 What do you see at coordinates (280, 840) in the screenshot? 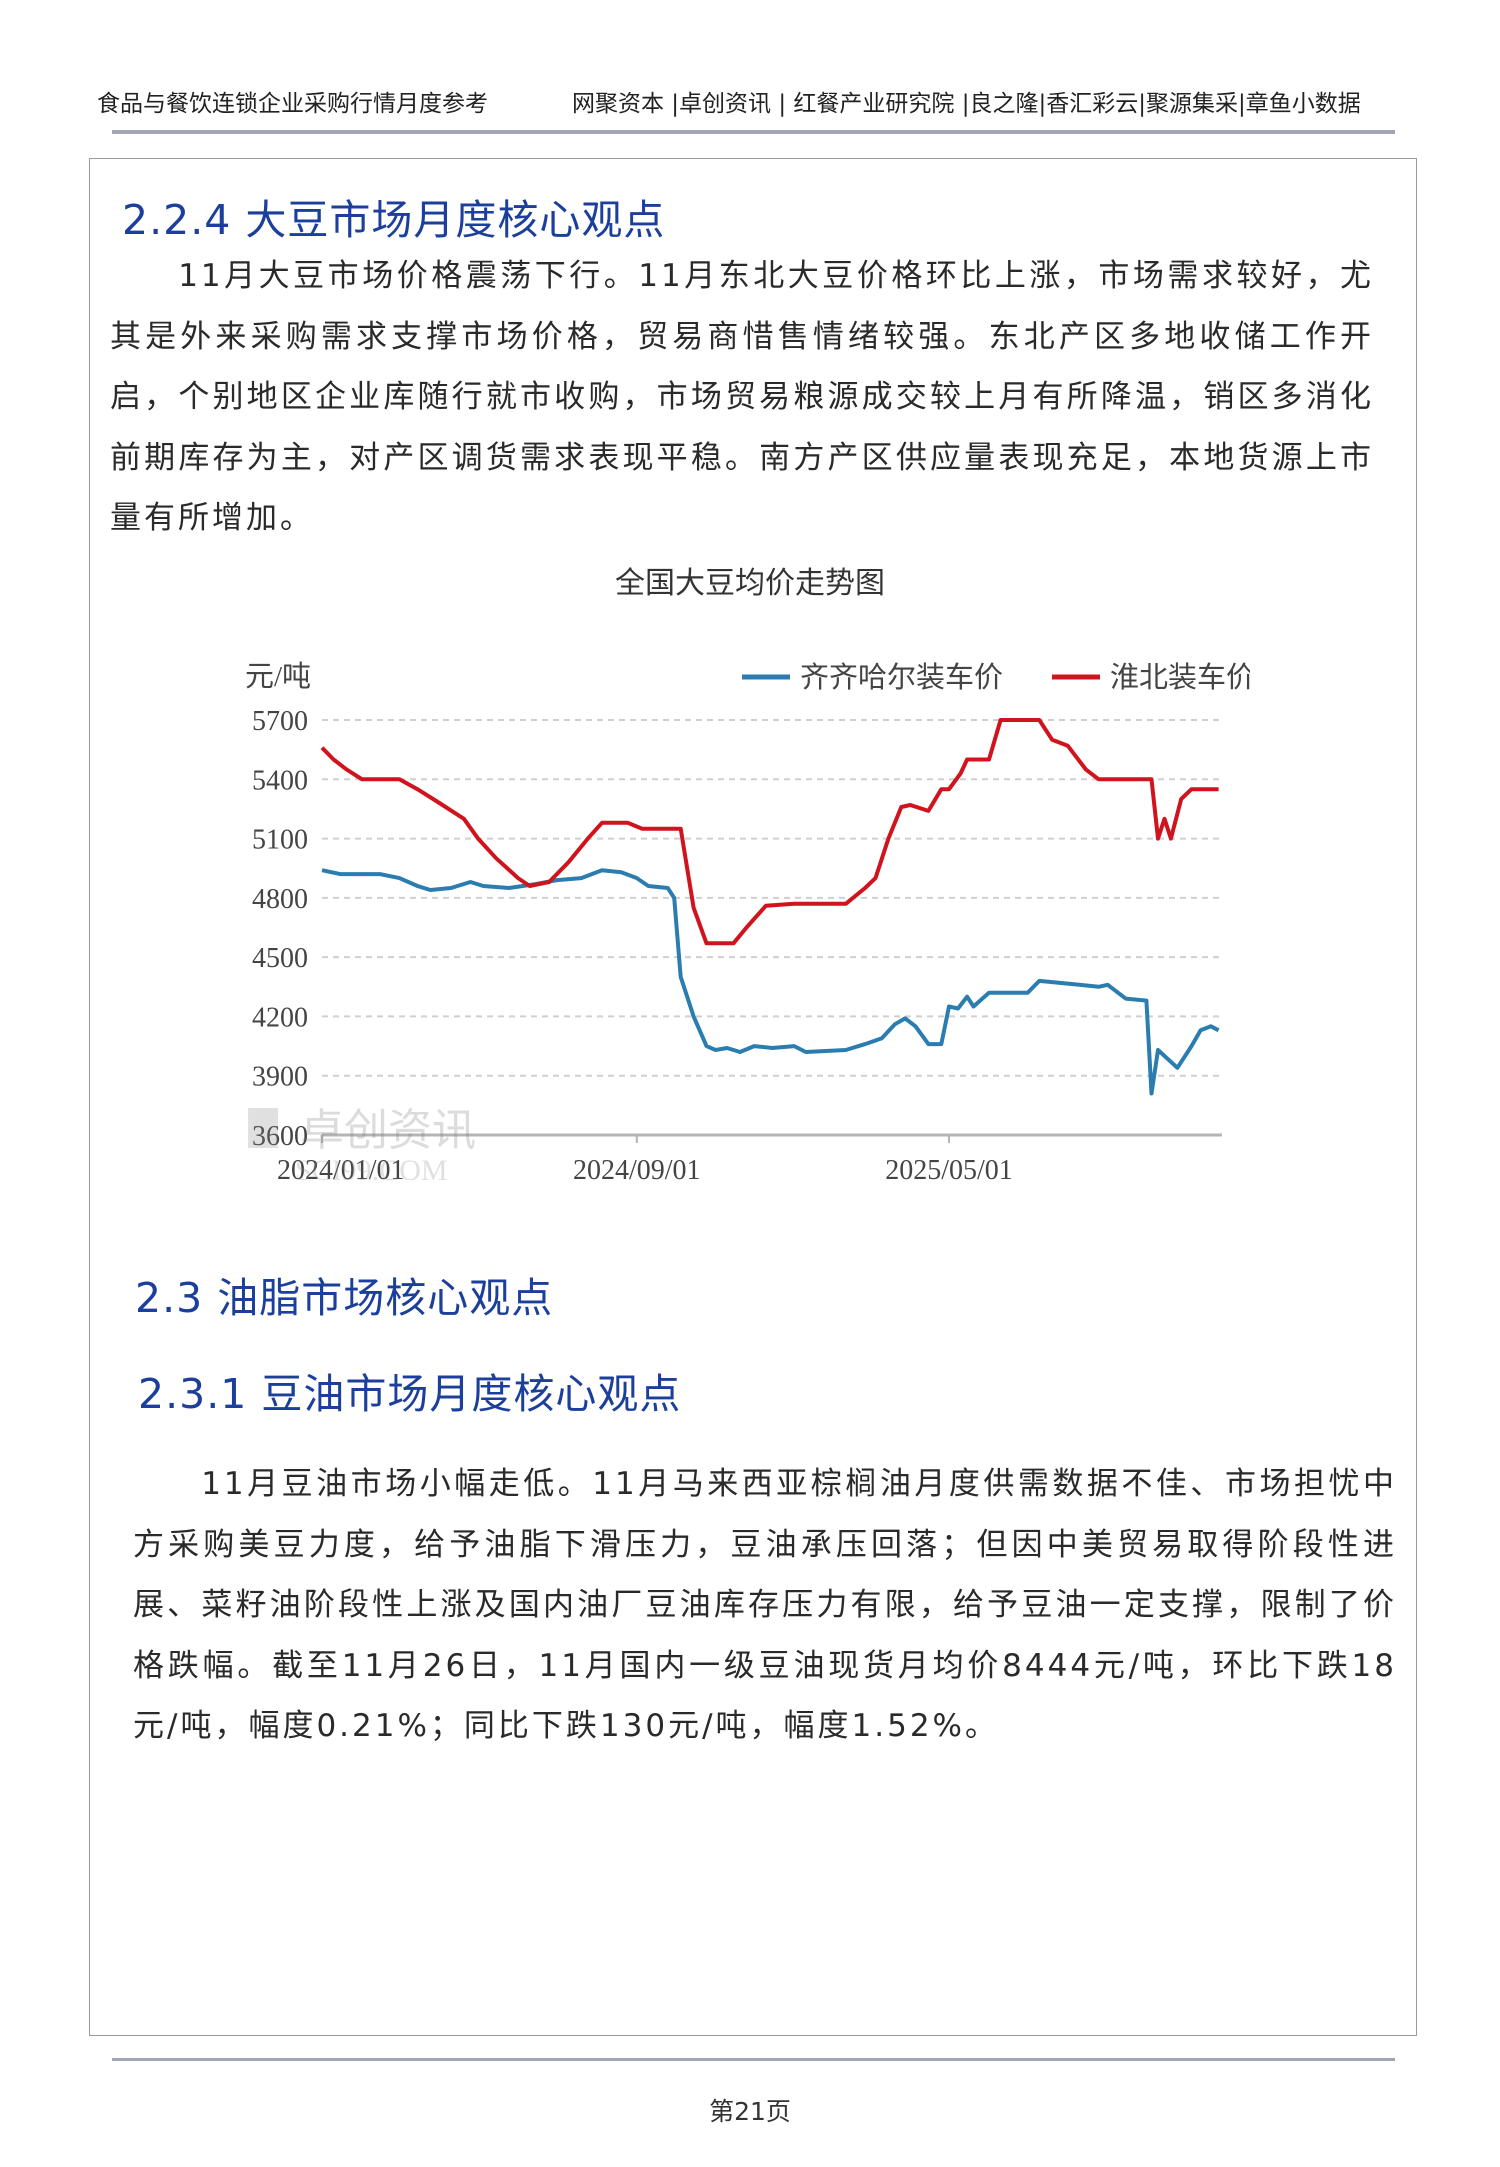
I see `y-tick-label: 5100` at bounding box center [280, 840].